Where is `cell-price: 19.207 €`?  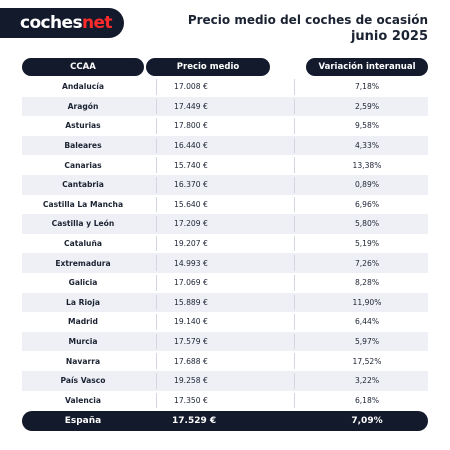 cell-price: 19.207 € is located at coordinates (191, 244).